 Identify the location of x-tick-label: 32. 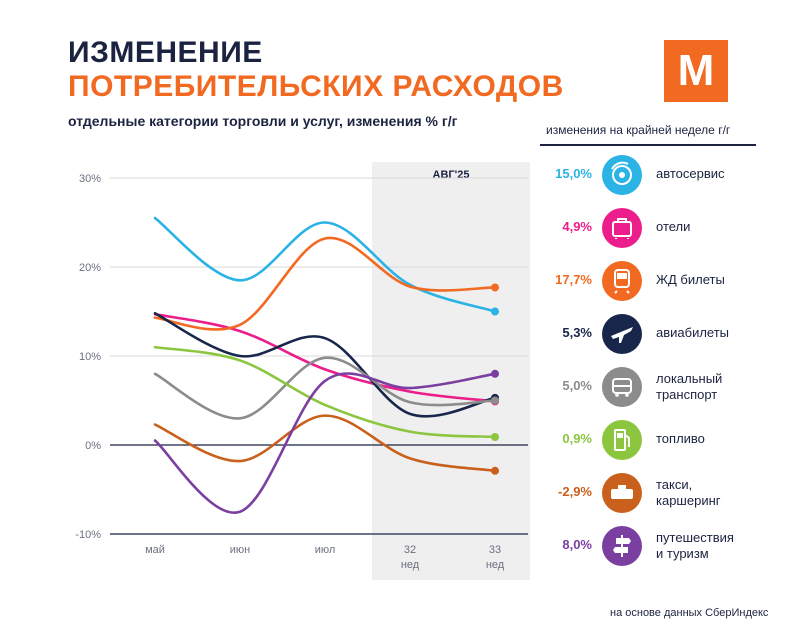
(410, 550).